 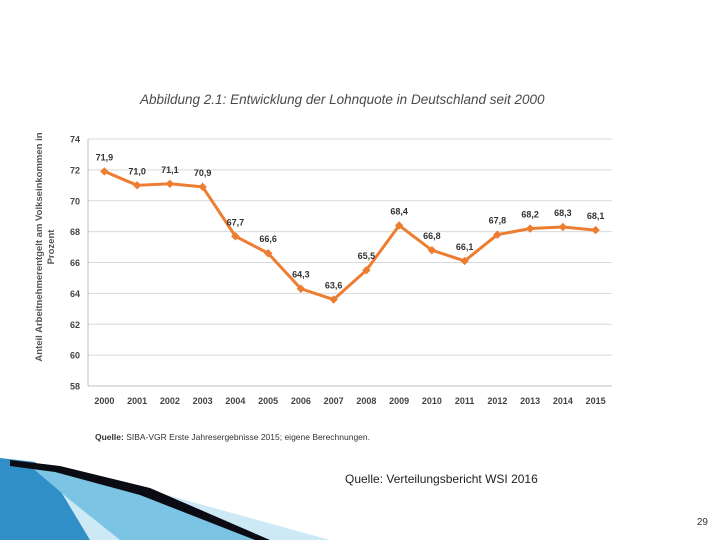 I want to click on data-label: 71,9, so click(x=105, y=157).